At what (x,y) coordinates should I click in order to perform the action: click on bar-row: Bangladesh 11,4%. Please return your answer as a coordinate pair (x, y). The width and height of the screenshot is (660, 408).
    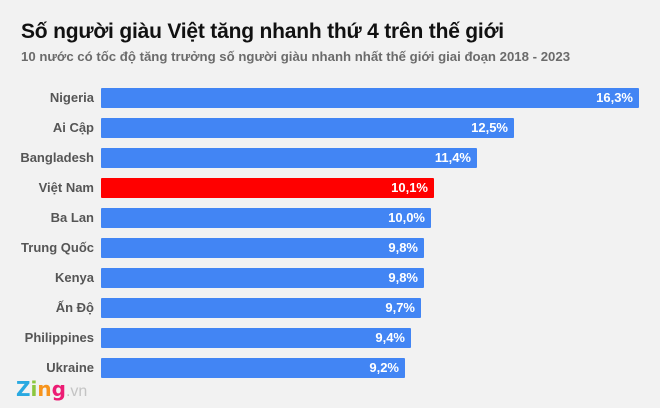
    Looking at the image, I should click on (330, 158).